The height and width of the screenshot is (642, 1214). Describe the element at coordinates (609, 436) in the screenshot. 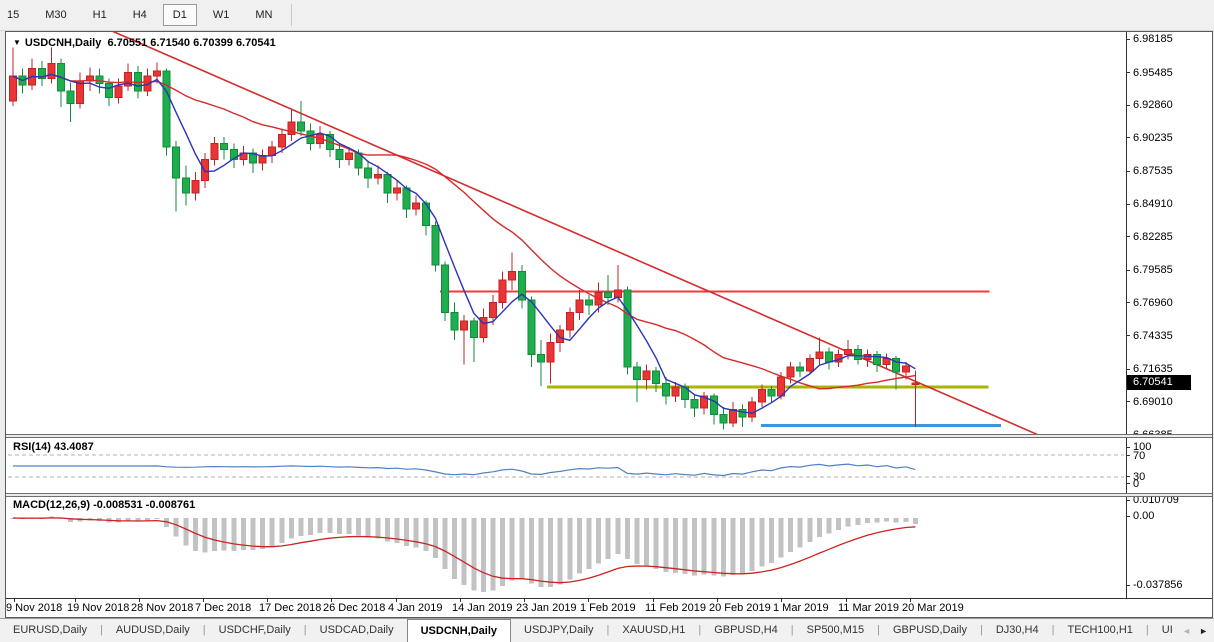

I see `pane-separator-rsi` at that location.